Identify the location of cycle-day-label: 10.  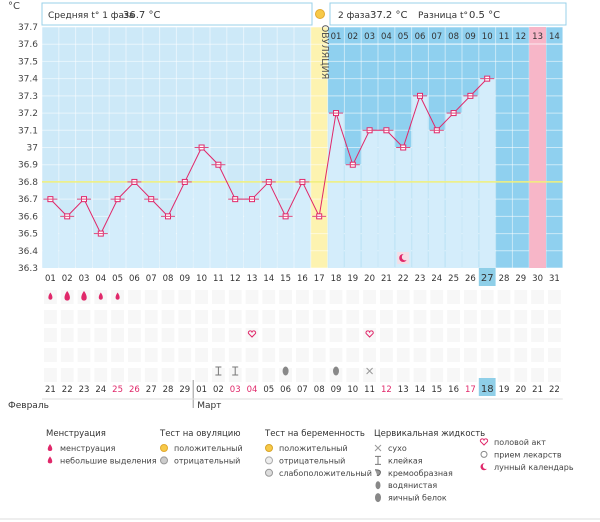
(201, 279).